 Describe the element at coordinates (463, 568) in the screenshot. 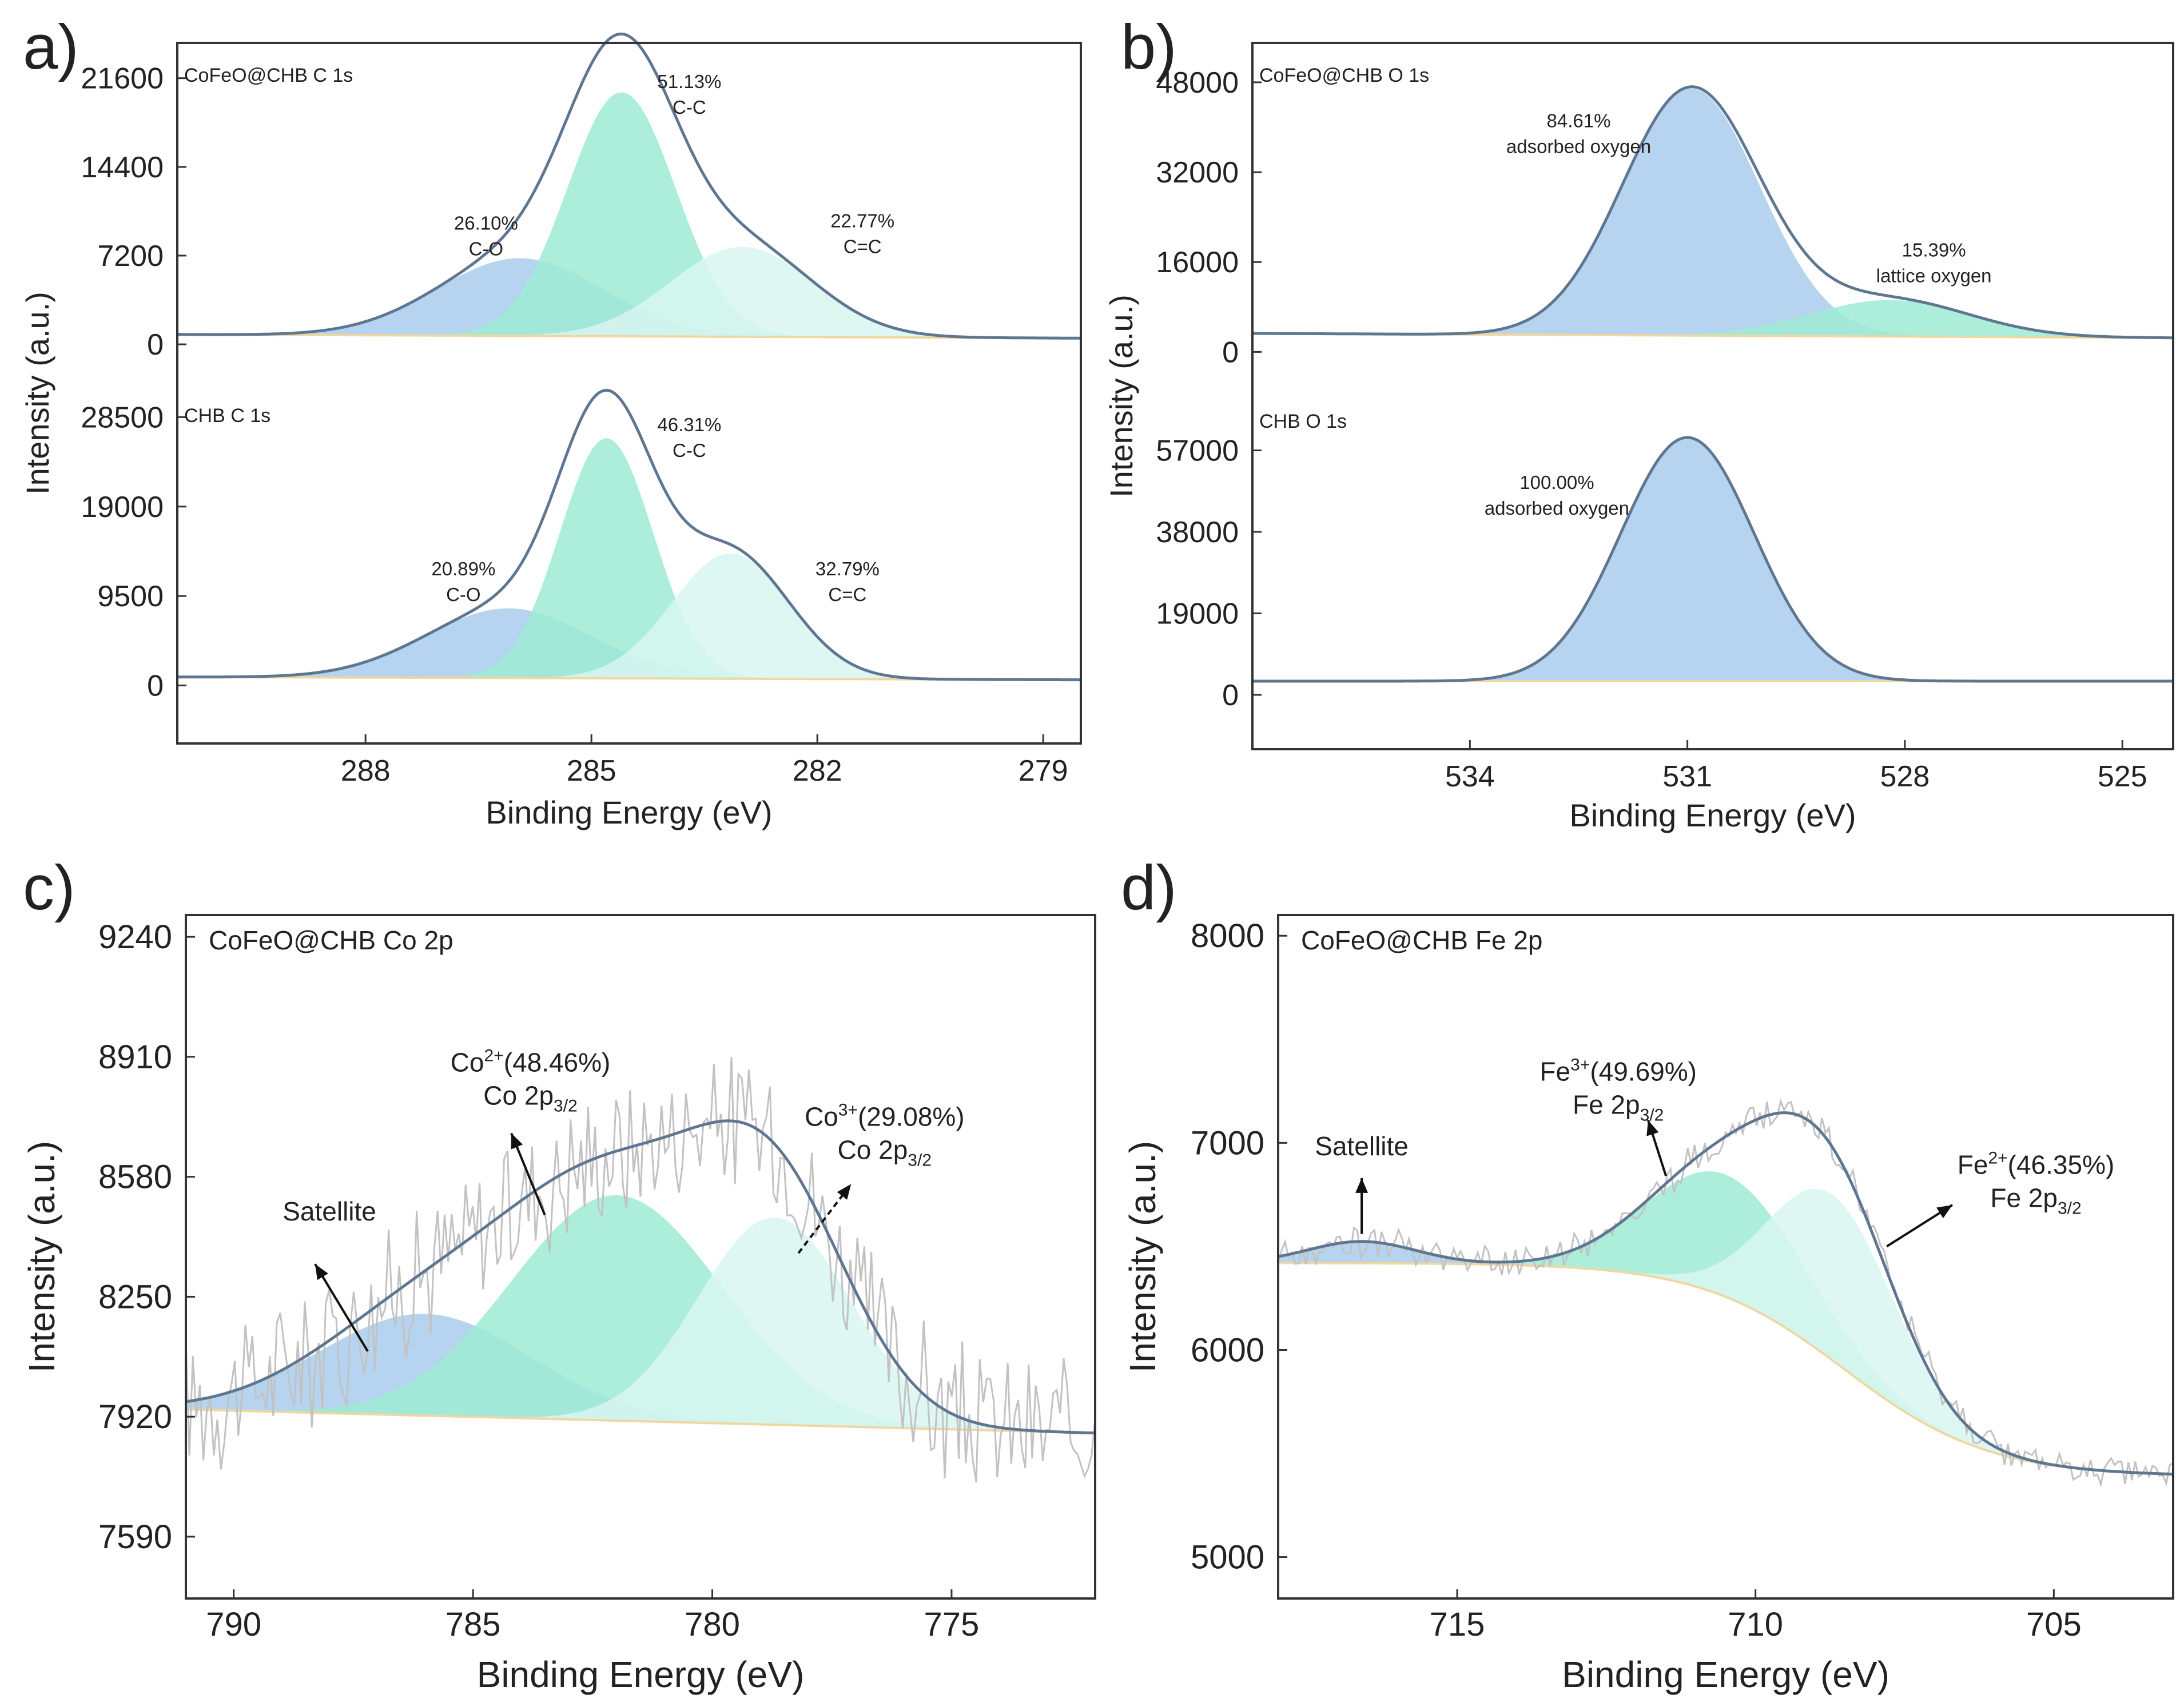

I see `peak-percent-label: 20.89%` at that location.